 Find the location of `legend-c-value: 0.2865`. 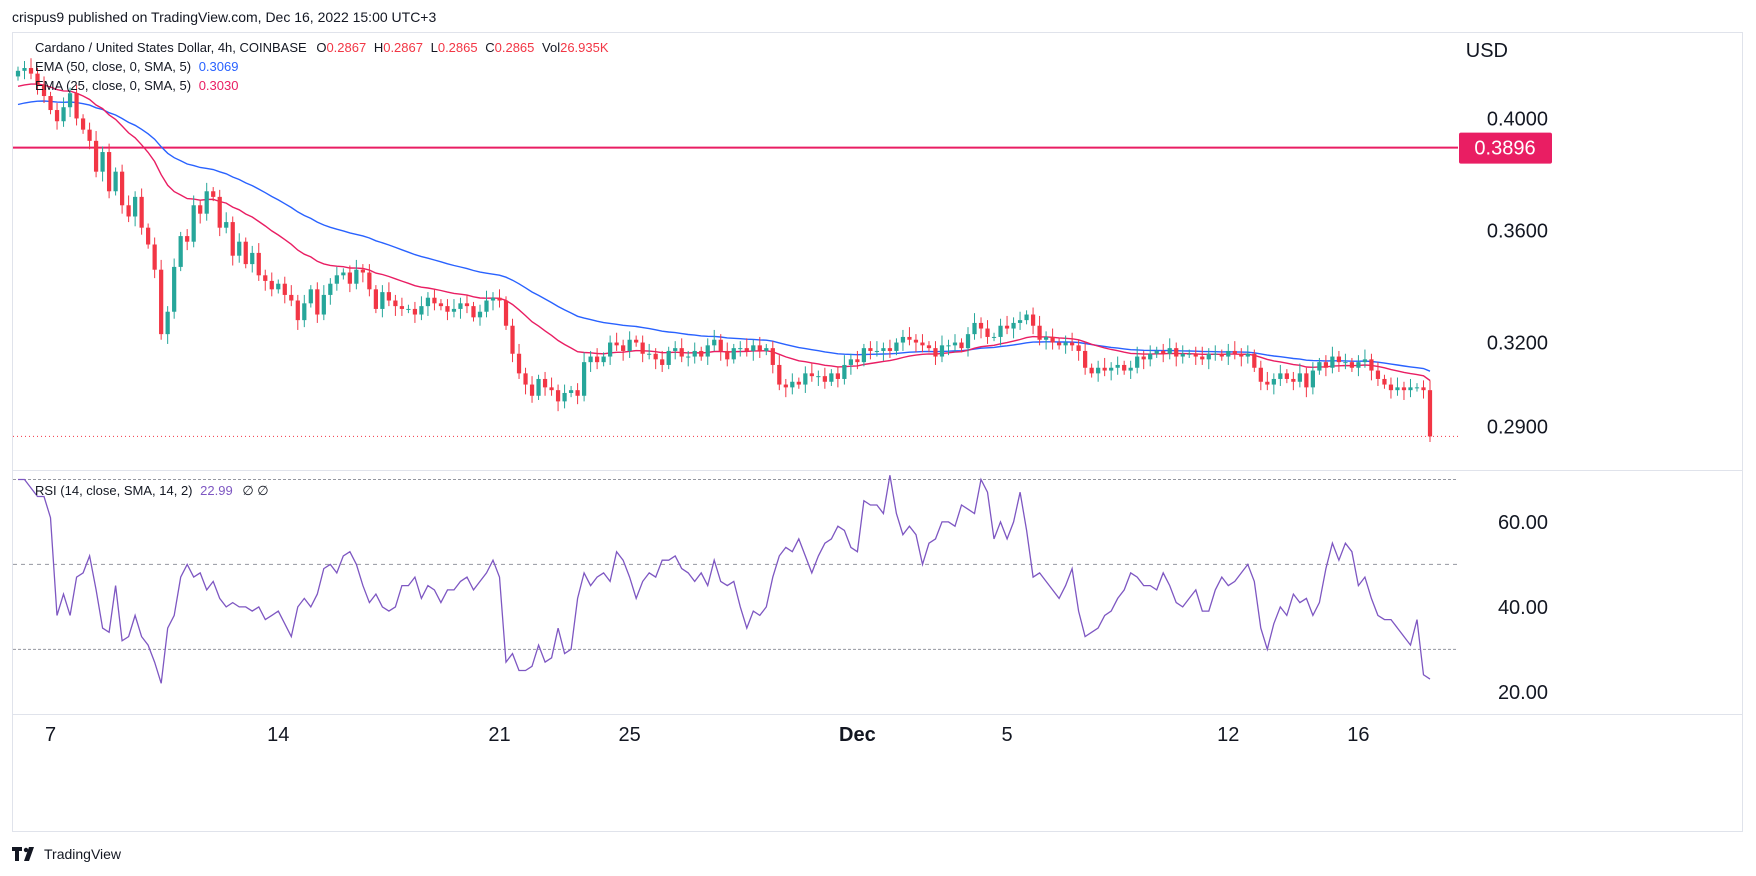

legend-c-value: 0.2865 is located at coordinates (514, 47).